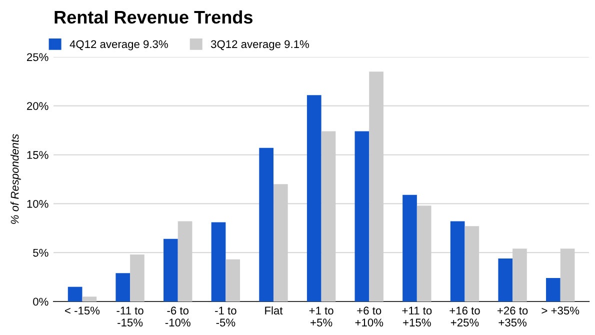 The width and height of the screenshot is (595, 335). Describe the element at coordinates (321, 316) in the screenshot. I see `x-tick-label: +1 to +5%` at that location.